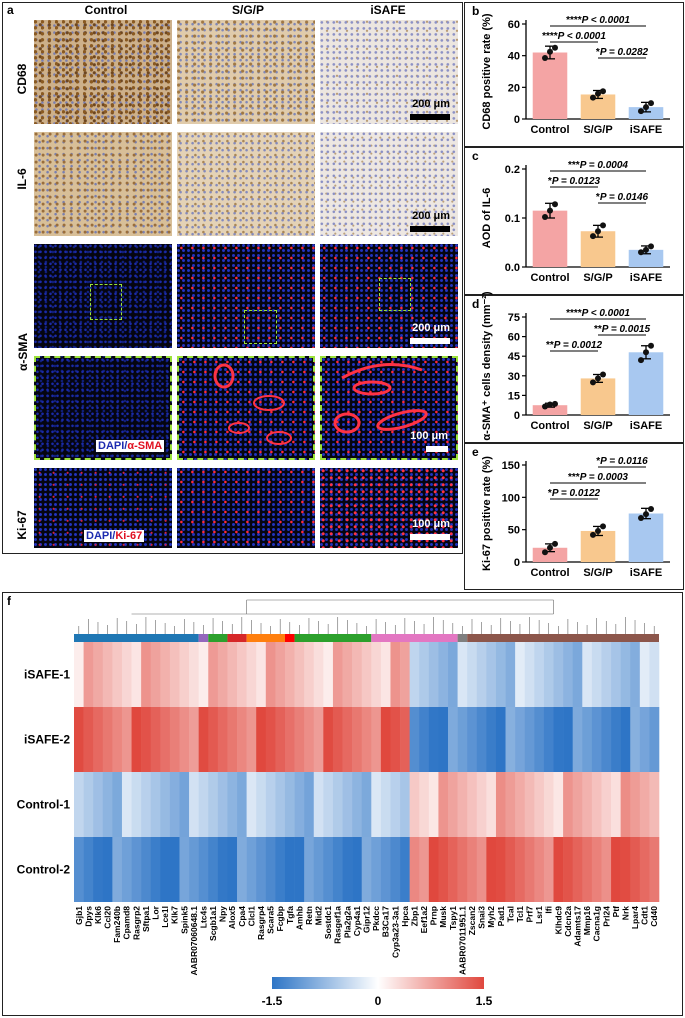  What do you see at coordinates (429, 436) in the screenshot?
I see `scale-label-asma-zoom: 100 μm` at bounding box center [429, 436].